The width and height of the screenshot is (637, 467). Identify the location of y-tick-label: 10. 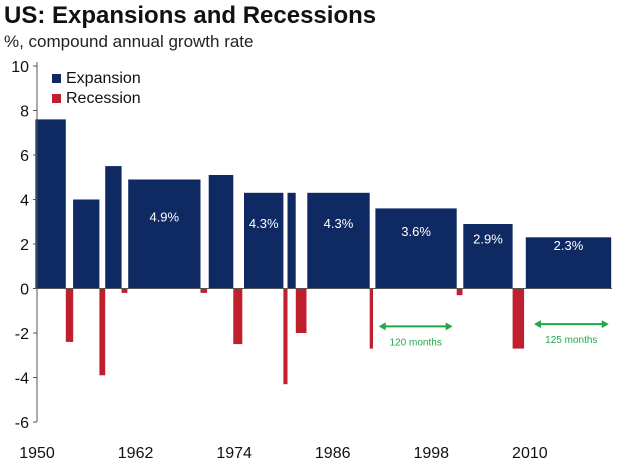
(20, 67).